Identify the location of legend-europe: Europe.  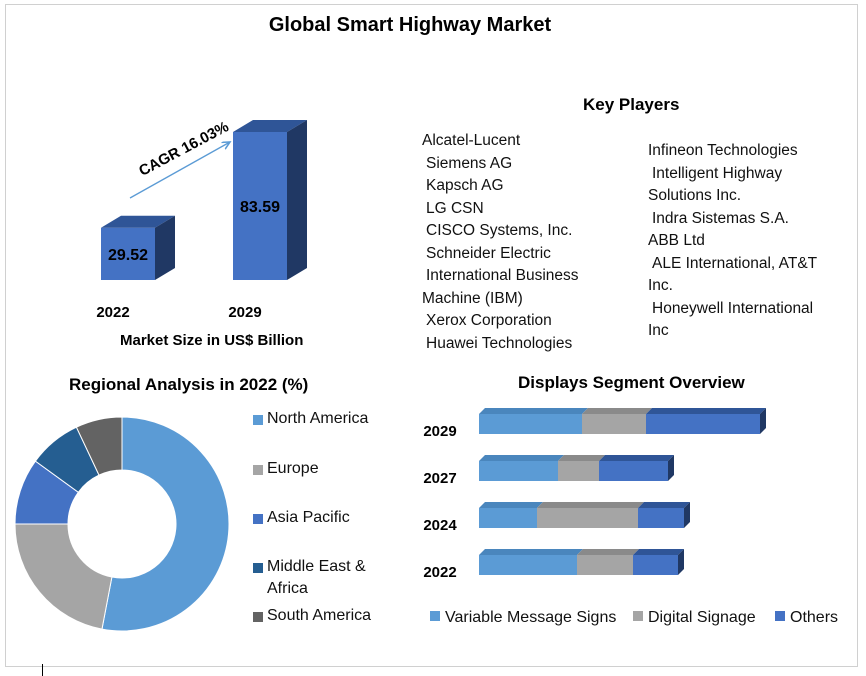
(293, 468).